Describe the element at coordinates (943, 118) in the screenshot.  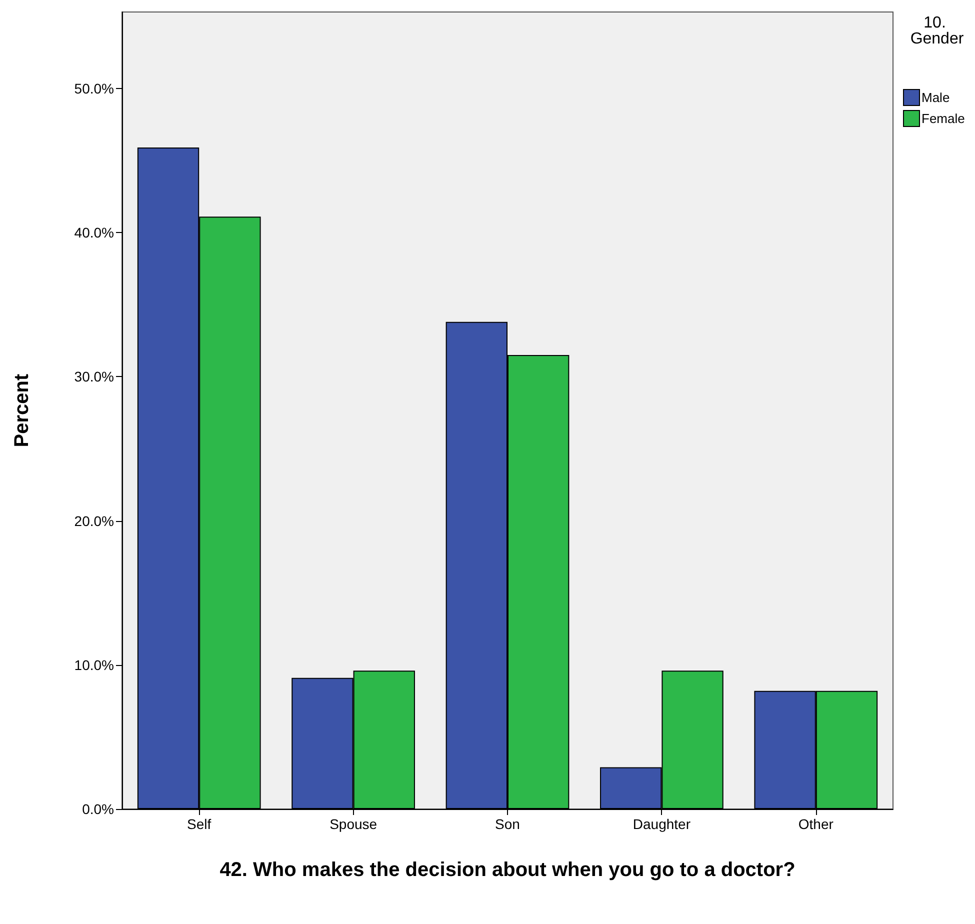
I see `legend-label: Female` at that location.